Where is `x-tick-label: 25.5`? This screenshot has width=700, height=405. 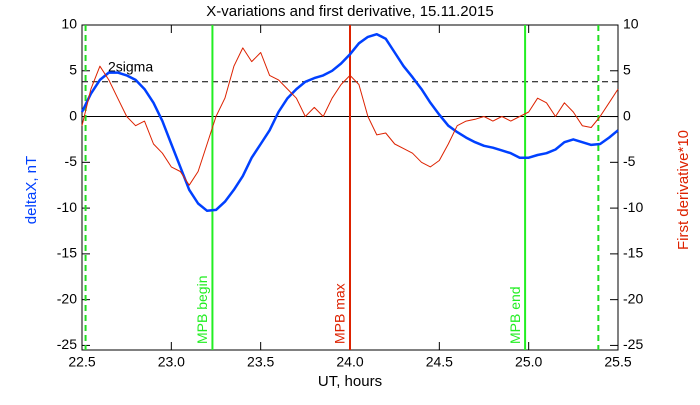 x-tick-label: 25.5 is located at coordinates (617, 362).